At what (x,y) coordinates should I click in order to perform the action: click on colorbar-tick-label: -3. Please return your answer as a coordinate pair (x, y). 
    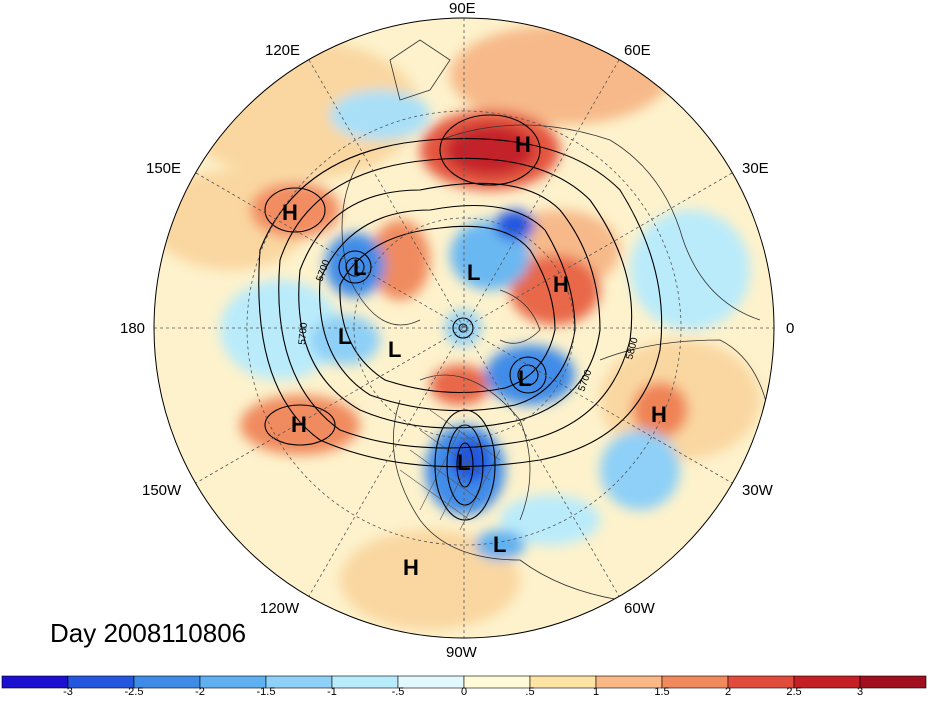
    Looking at the image, I should click on (68, 692).